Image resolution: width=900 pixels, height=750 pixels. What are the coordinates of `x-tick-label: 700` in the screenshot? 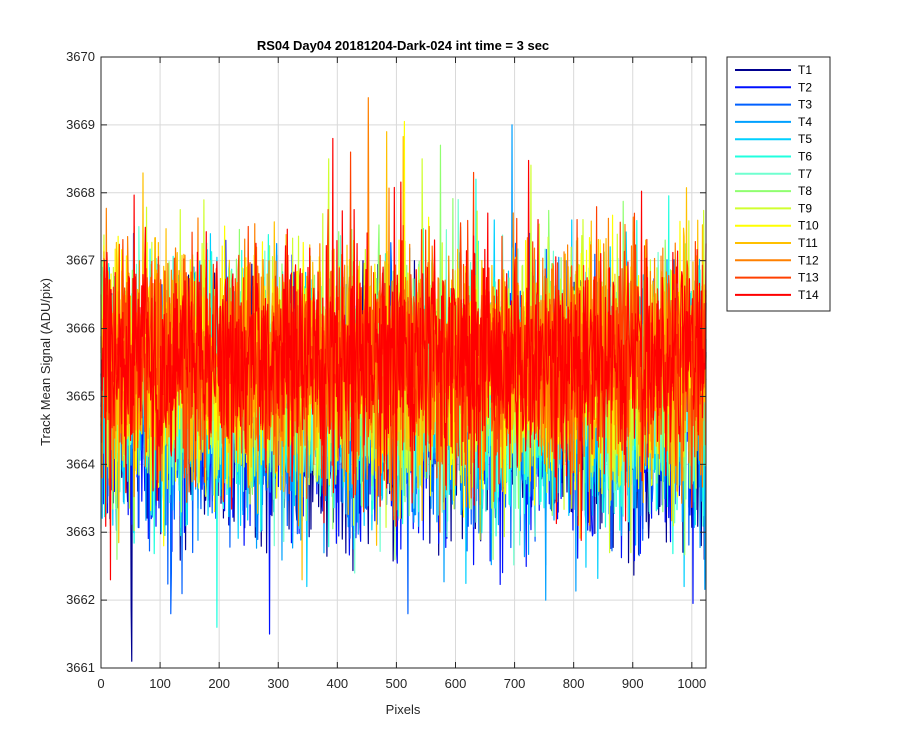 It's located at (515, 683).